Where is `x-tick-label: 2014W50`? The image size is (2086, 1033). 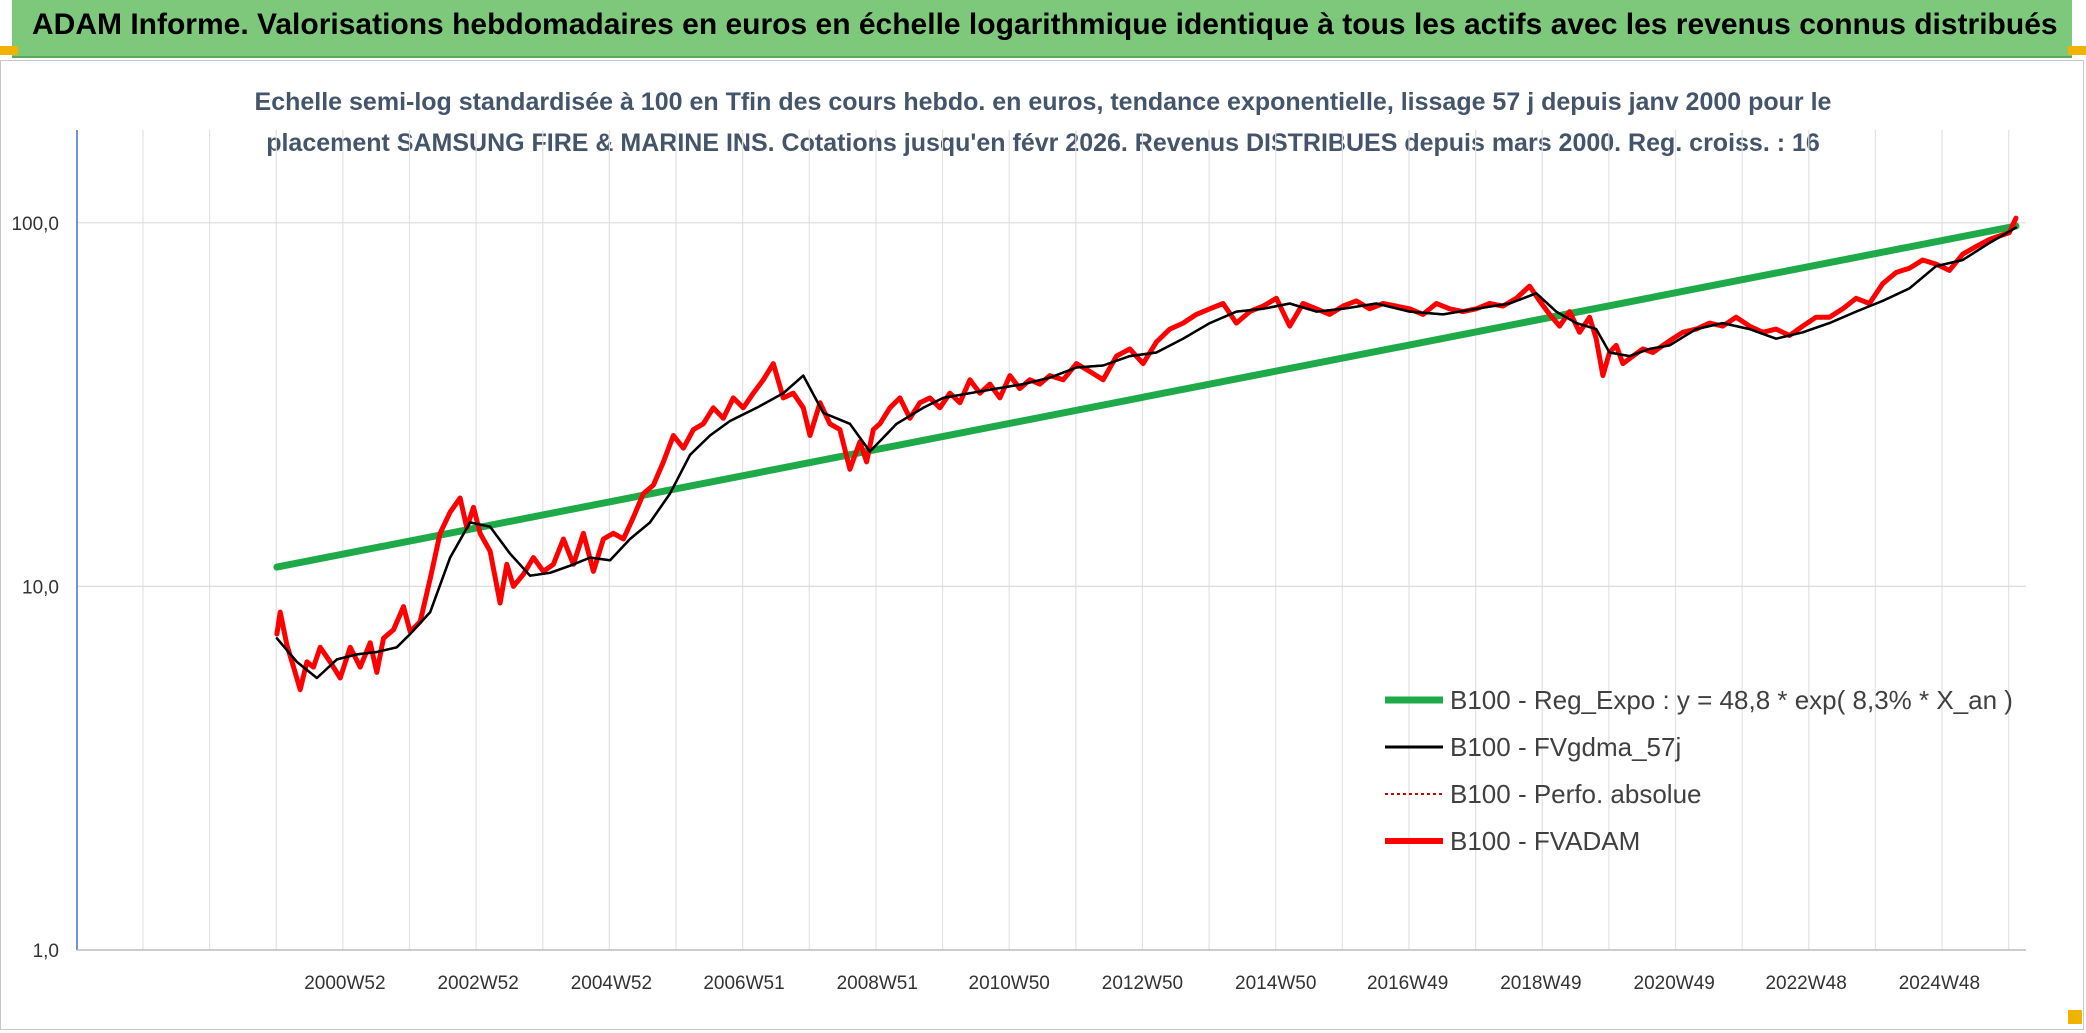 x-tick-label: 2014W50 is located at coordinates (1275, 983).